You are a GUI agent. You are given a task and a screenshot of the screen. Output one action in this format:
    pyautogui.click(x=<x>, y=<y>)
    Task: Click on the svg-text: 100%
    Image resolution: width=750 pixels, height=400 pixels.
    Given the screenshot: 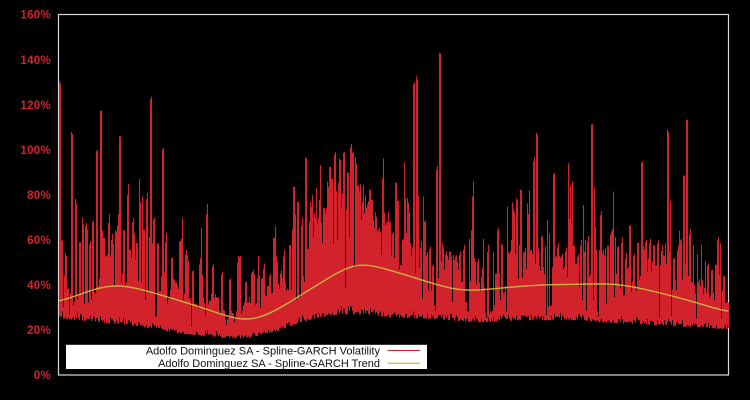 What is the action you would take?
    pyautogui.click(x=35, y=151)
    